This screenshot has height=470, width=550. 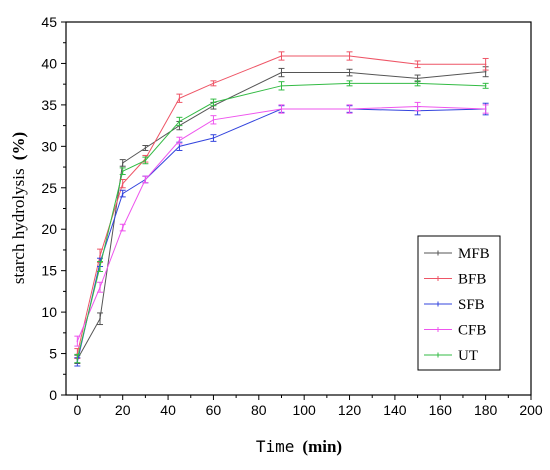 I want to click on legend-item-mfb: MFB, so click(x=457, y=254).